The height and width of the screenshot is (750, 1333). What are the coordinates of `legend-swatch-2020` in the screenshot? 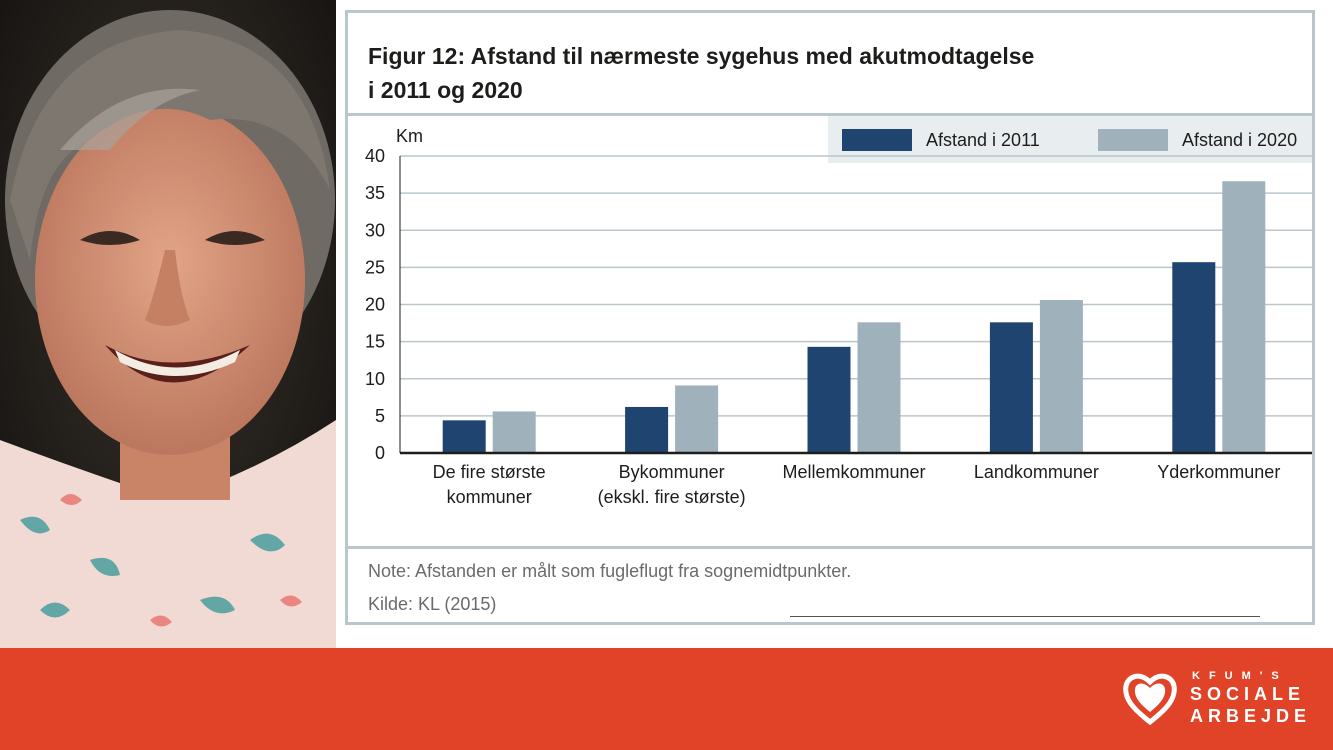 It's located at (1133, 140).